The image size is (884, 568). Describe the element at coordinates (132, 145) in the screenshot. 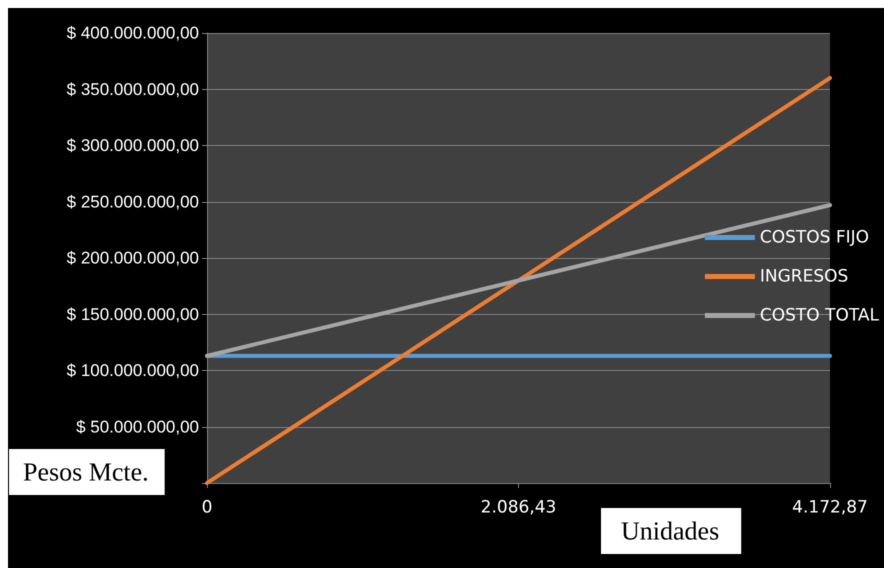

I see `y-tick-label: $ 300.000.000,00` at that location.